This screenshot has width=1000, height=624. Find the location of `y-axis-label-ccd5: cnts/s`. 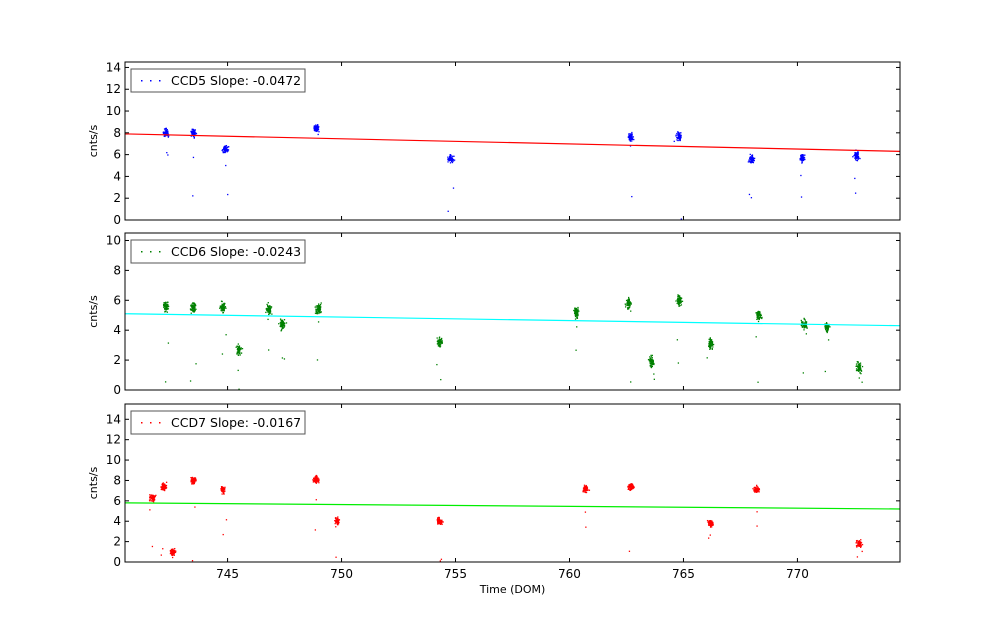

y-axis-label-ccd5: cnts/s is located at coordinates (93, 140).